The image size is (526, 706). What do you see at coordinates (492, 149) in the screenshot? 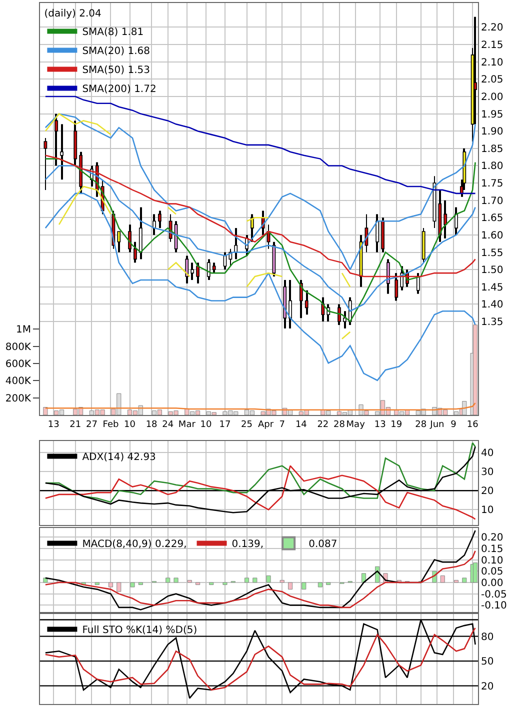
I see `y-tick-label: 1.85` at bounding box center [492, 149].